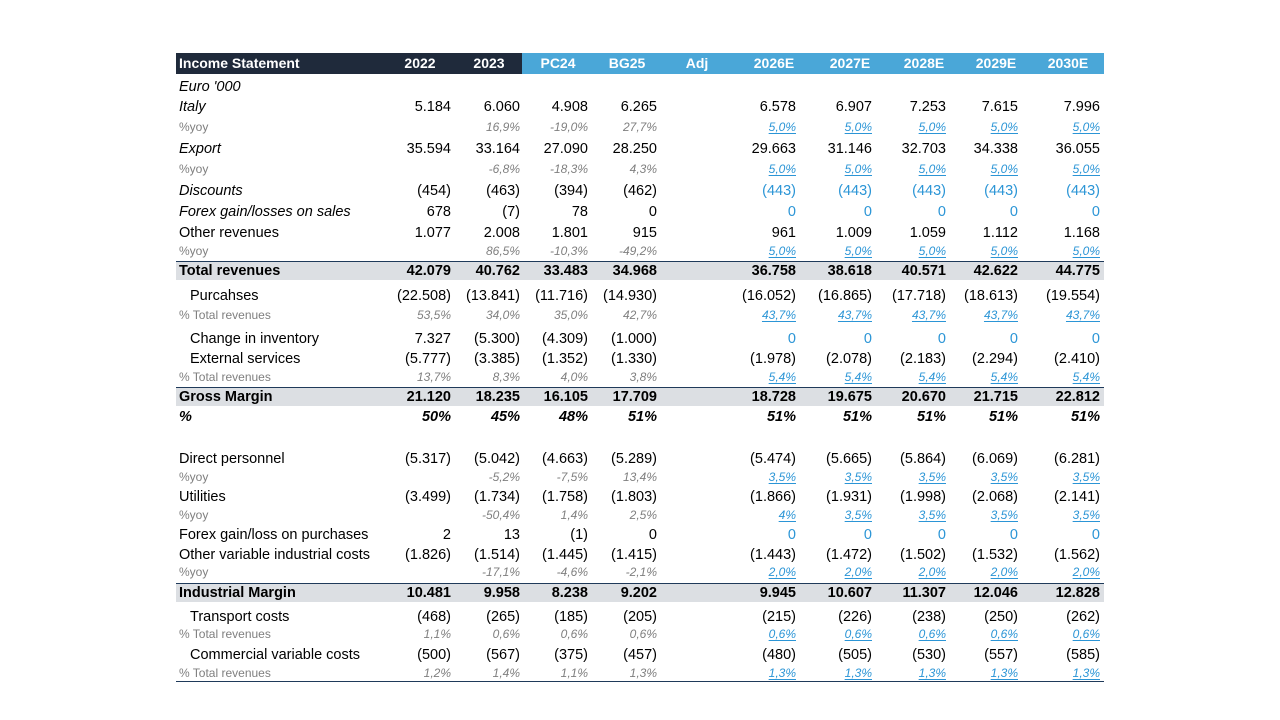  Describe the element at coordinates (569, 593) in the screenshot. I see `cell-pc24: 8.238` at that location.